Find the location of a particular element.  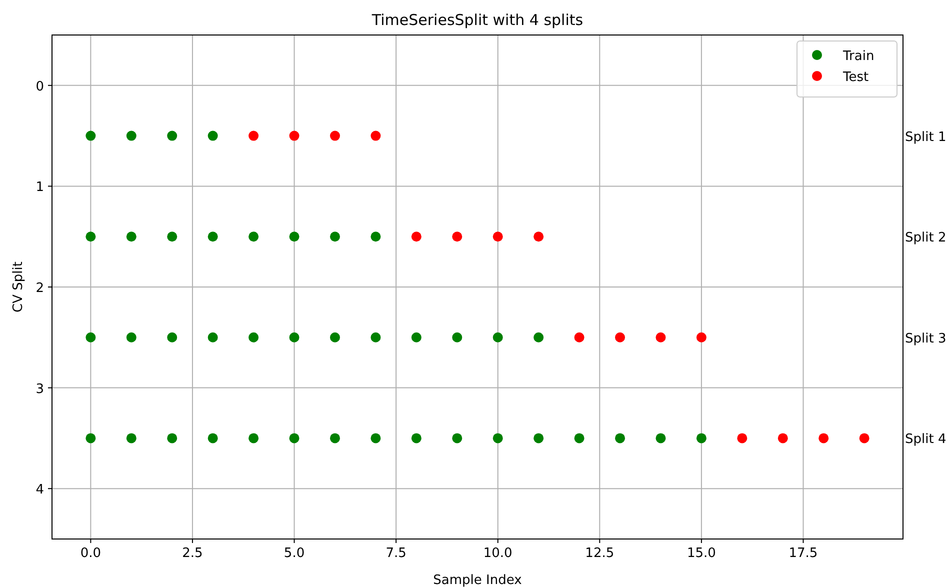

y-tick-label: 3 is located at coordinates (40, 389).